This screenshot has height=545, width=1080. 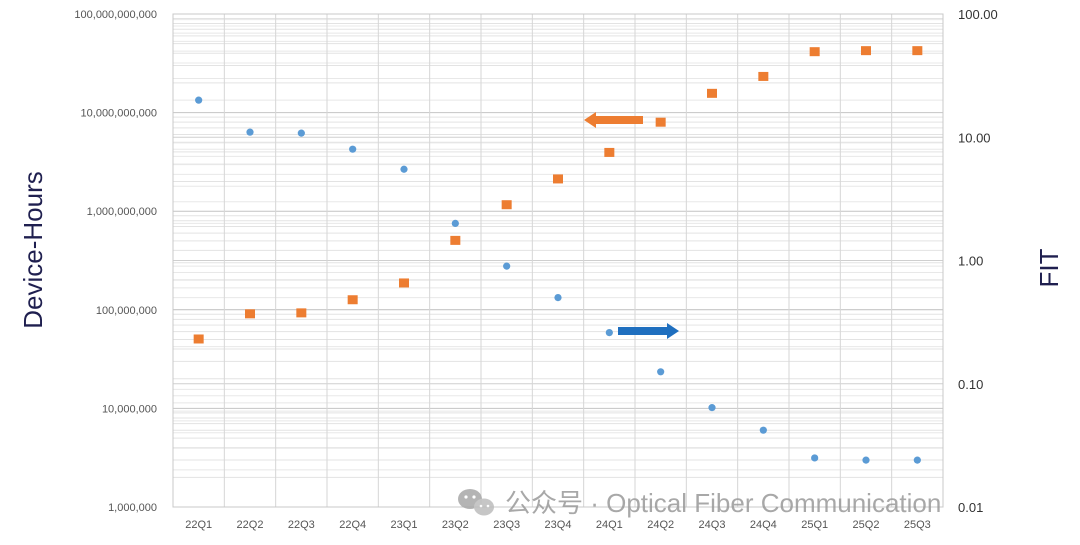 I want to click on x-tick-label: 24Q4, so click(x=763, y=525).